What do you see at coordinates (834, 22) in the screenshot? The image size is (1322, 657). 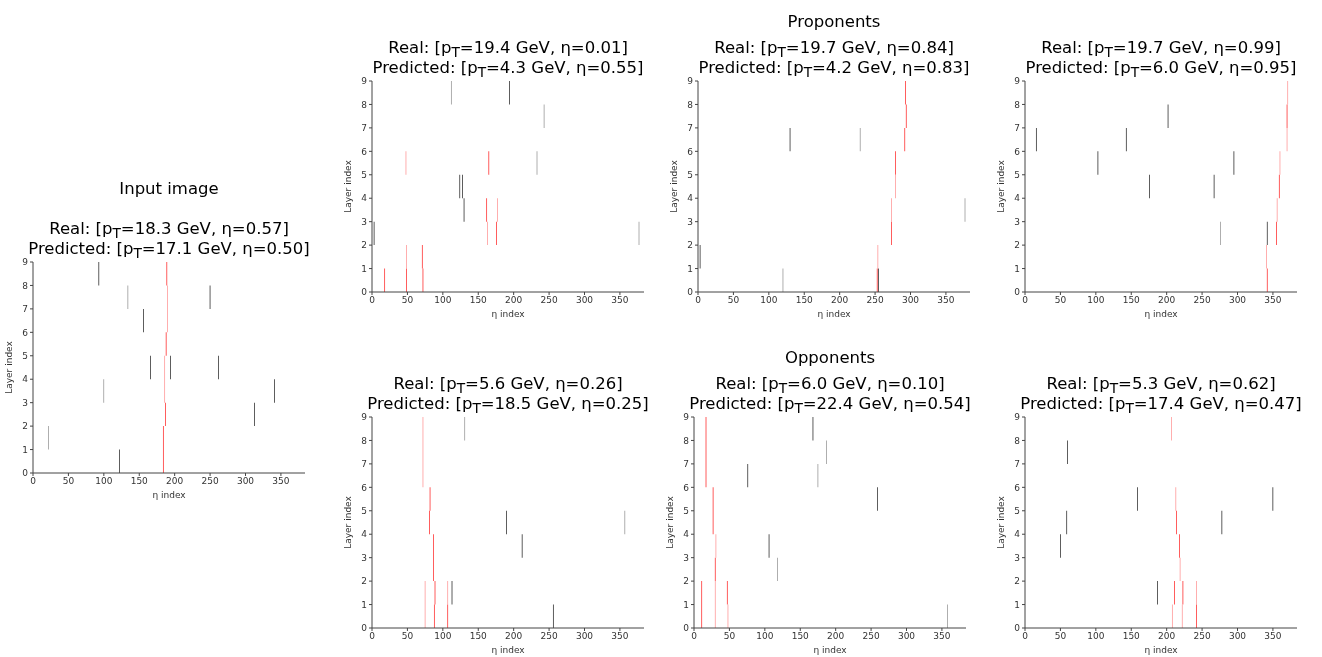 I see `text: Proponents` at bounding box center [834, 22].